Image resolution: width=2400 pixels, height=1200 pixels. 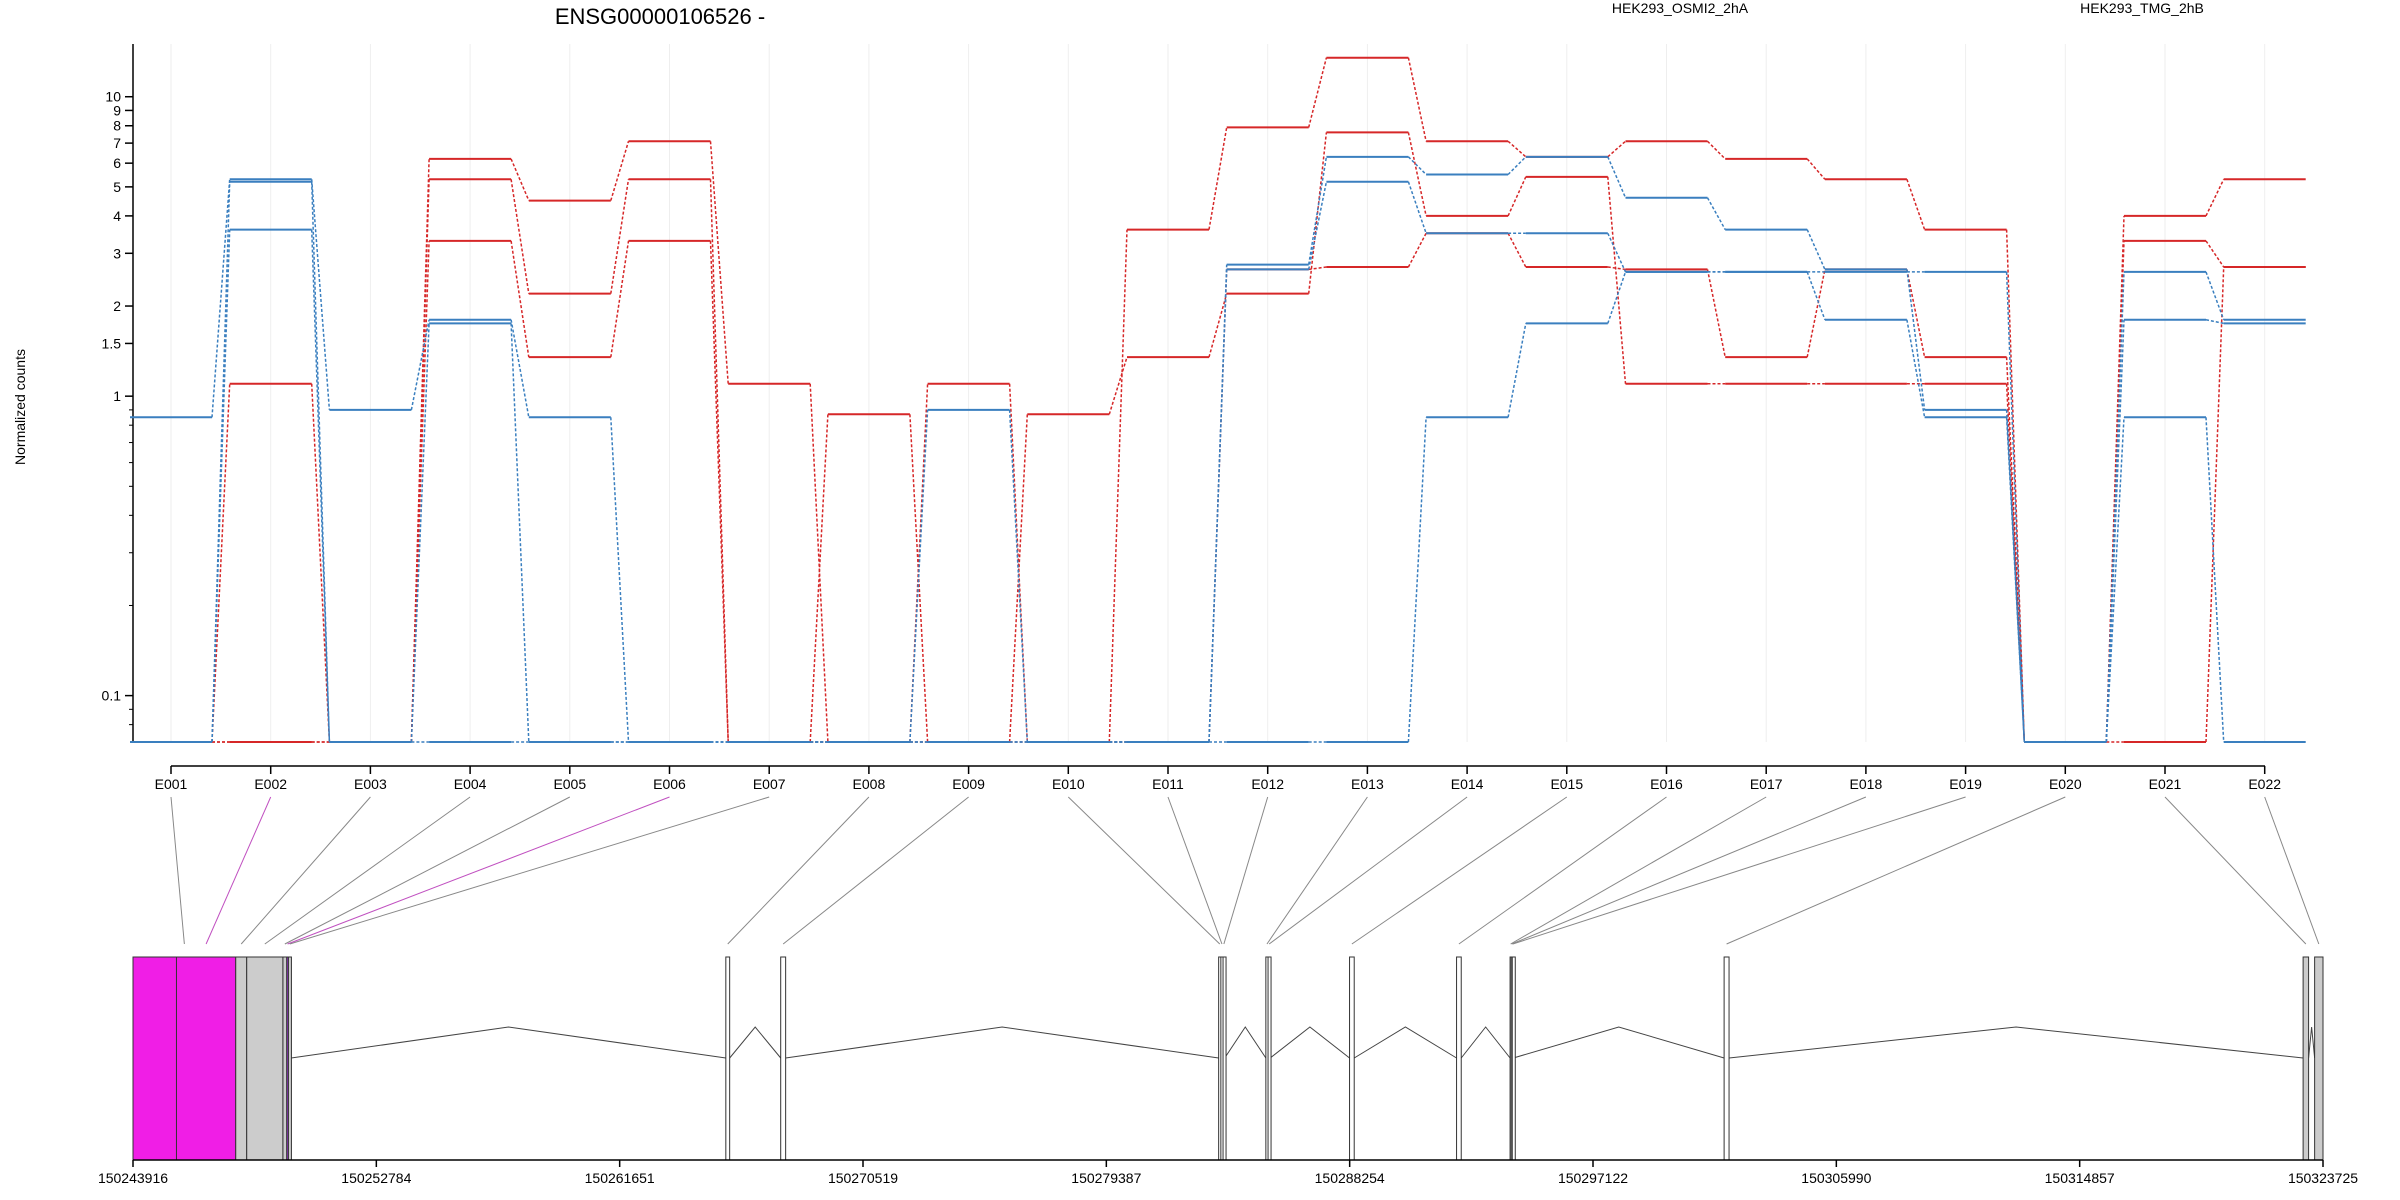 What do you see at coordinates (289, 1058) in the screenshot?
I see `exon-block-e007` at bounding box center [289, 1058].